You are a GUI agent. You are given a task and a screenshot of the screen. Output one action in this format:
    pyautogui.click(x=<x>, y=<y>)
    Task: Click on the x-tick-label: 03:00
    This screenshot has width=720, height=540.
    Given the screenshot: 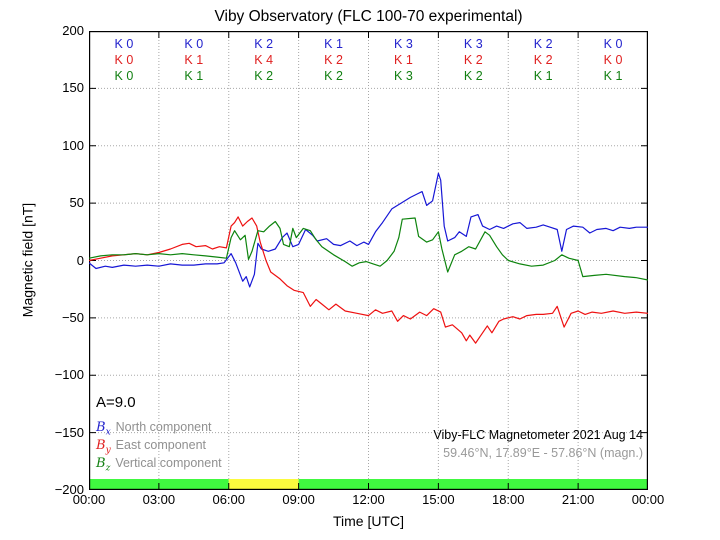 What is the action you would take?
    pyautogui.click(x=159, y=499)
    